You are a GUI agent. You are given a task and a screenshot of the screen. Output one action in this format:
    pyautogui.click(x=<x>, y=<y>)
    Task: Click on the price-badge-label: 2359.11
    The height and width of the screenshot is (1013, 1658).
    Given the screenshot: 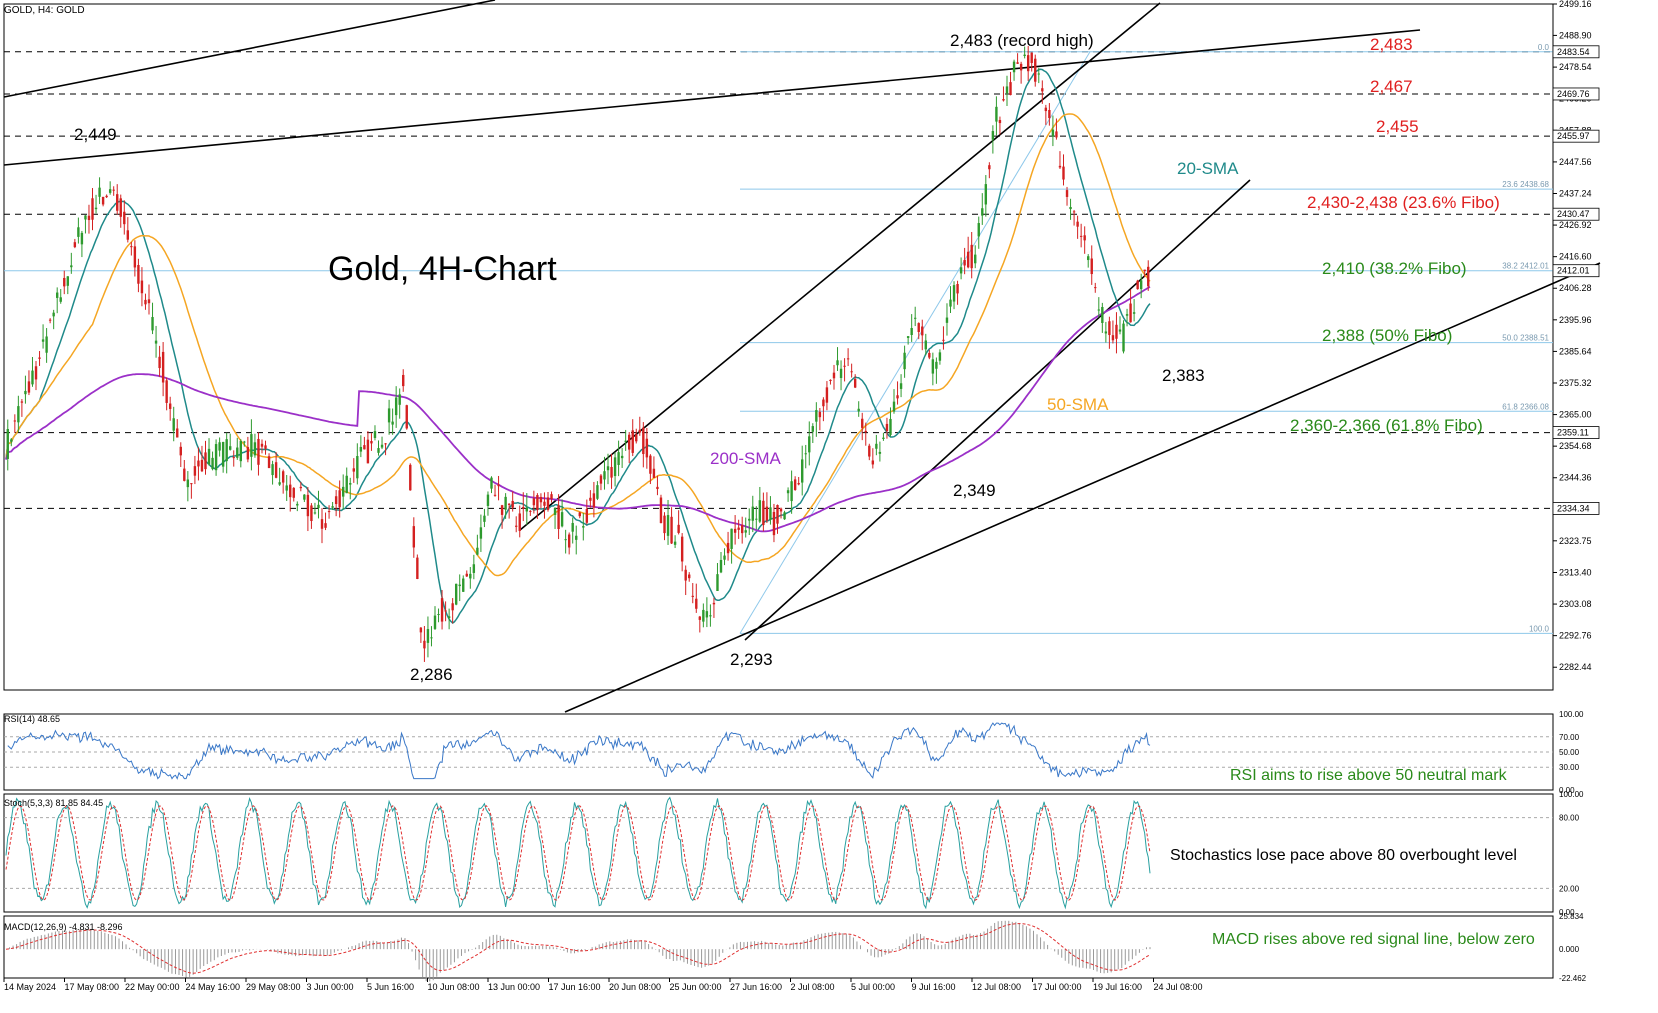 What is the action you would take?
    pyautogui.click(x=1573, y=433)
    